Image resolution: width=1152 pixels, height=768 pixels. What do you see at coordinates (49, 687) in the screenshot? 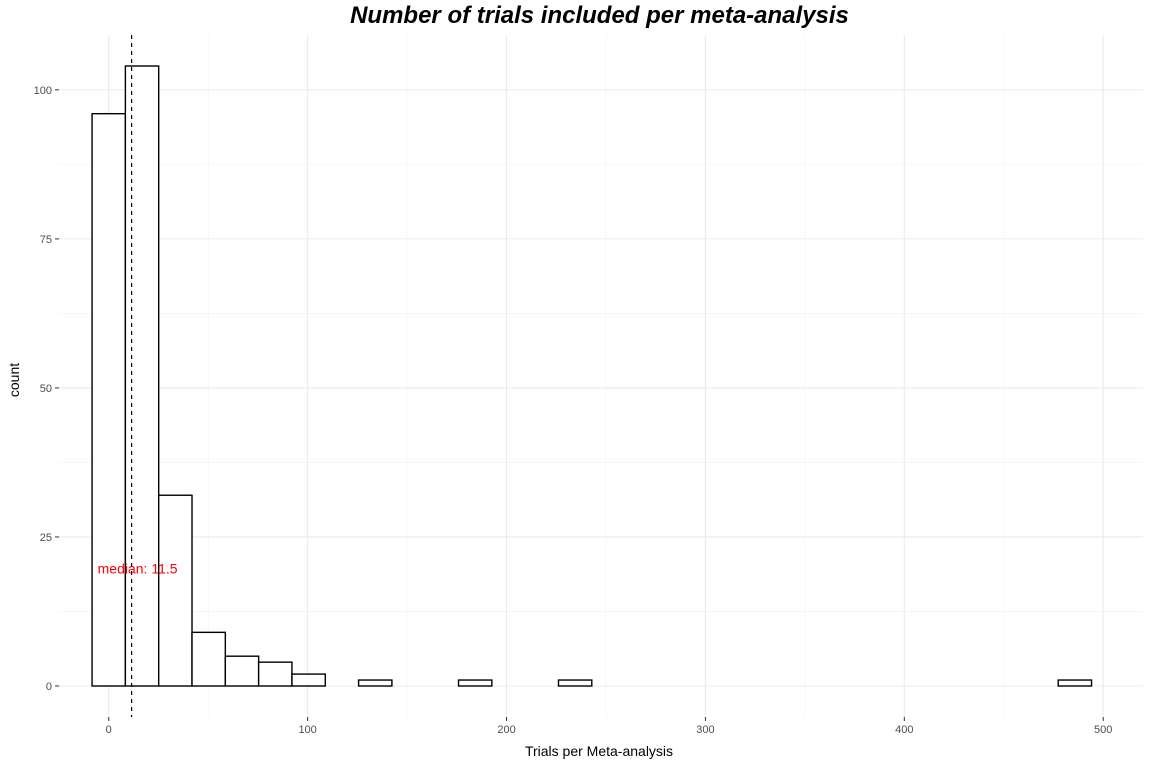
I see `y-tick-label: 0` at bounding box center [49, 687].